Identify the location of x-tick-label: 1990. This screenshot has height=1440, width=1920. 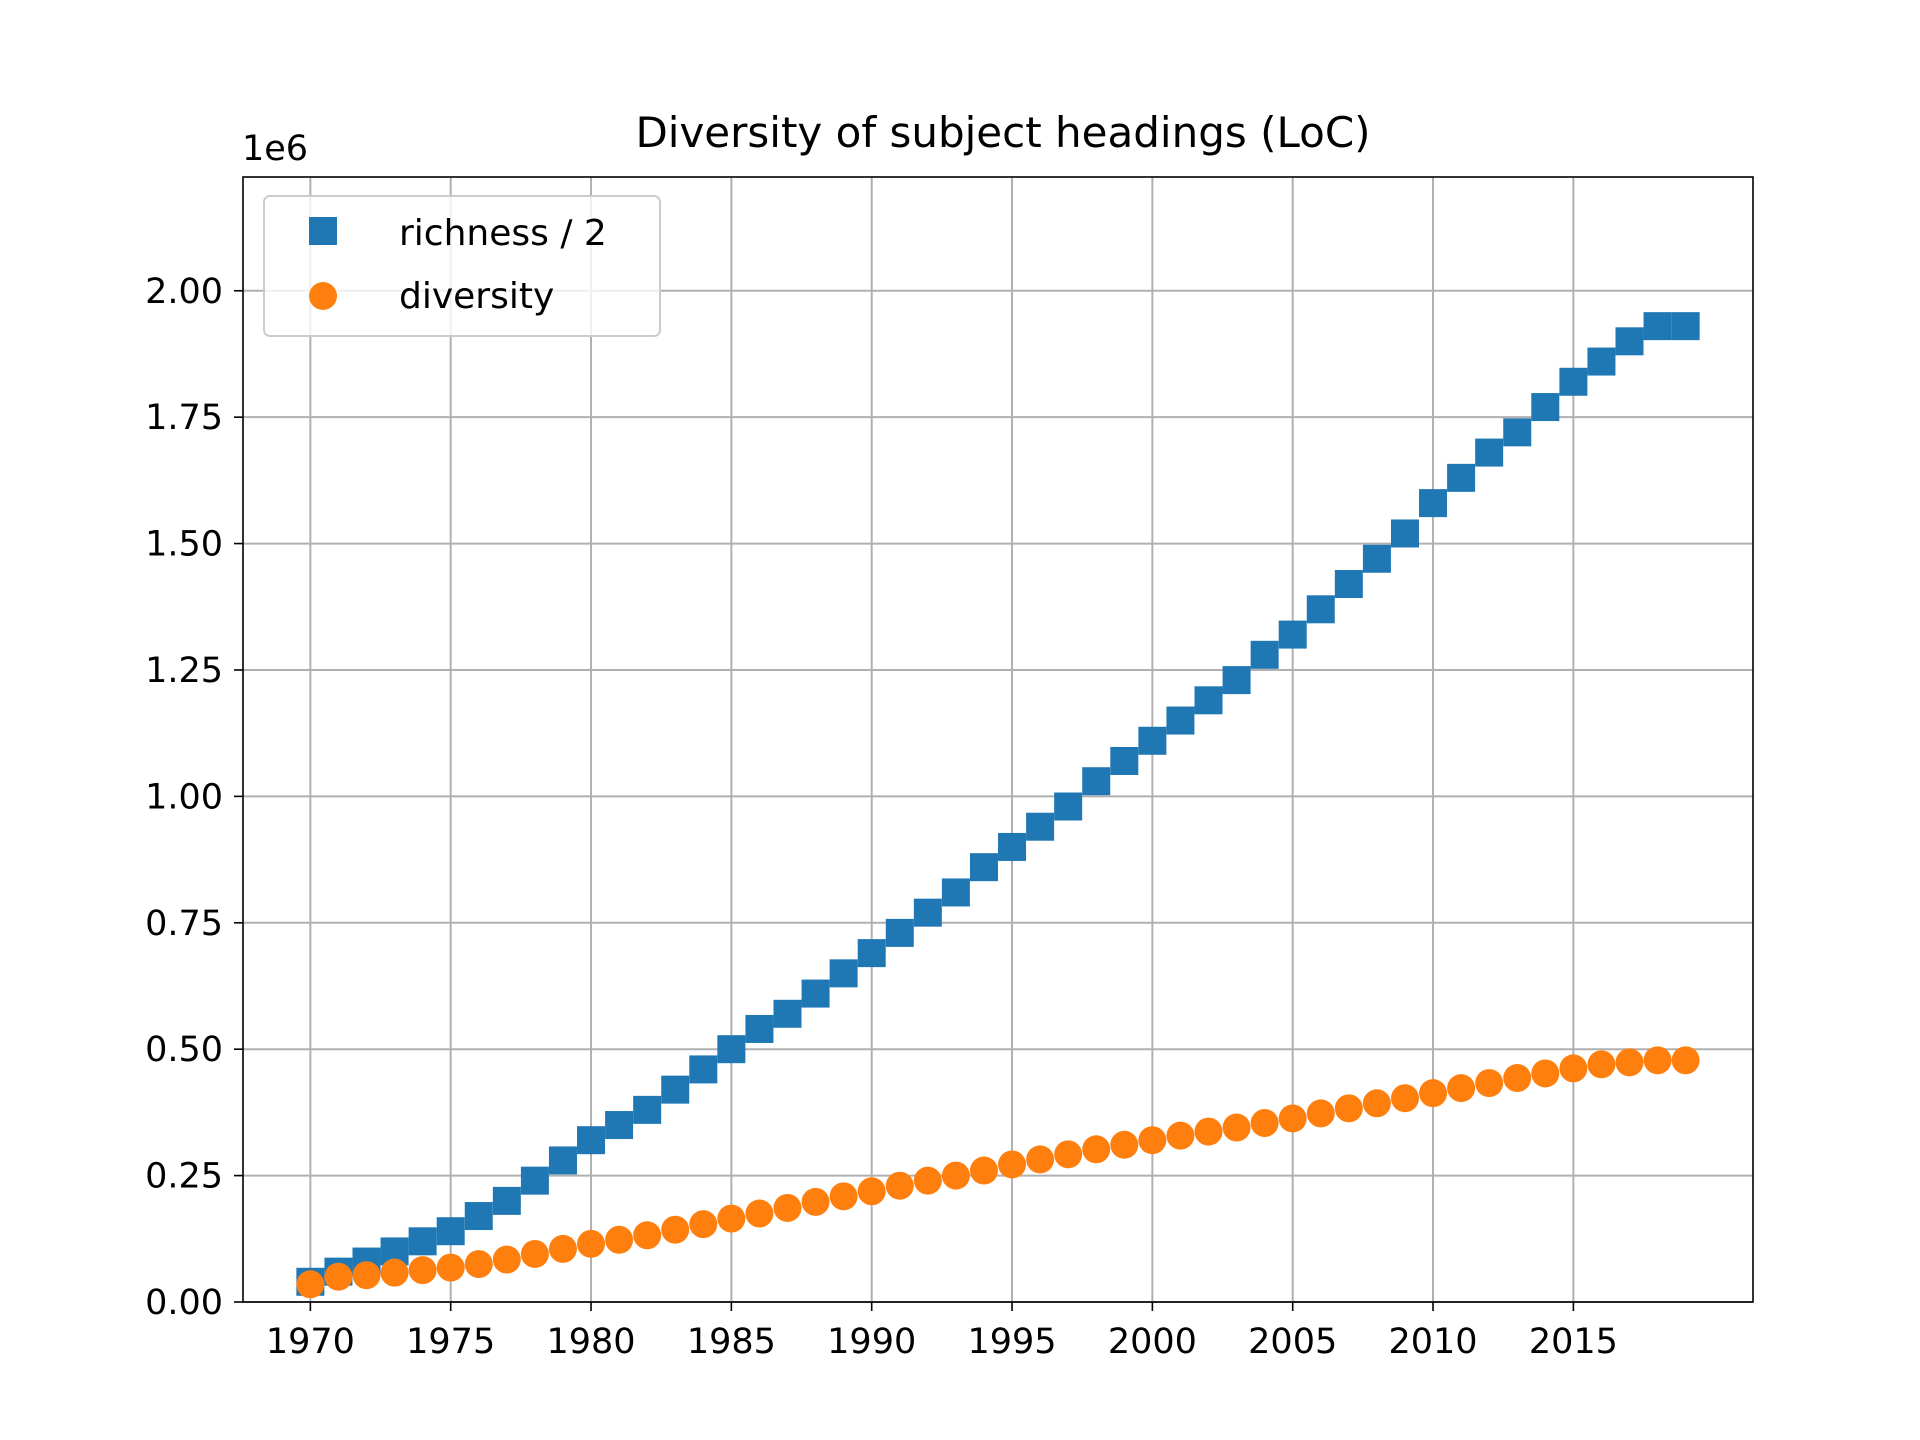
(871, 1342).